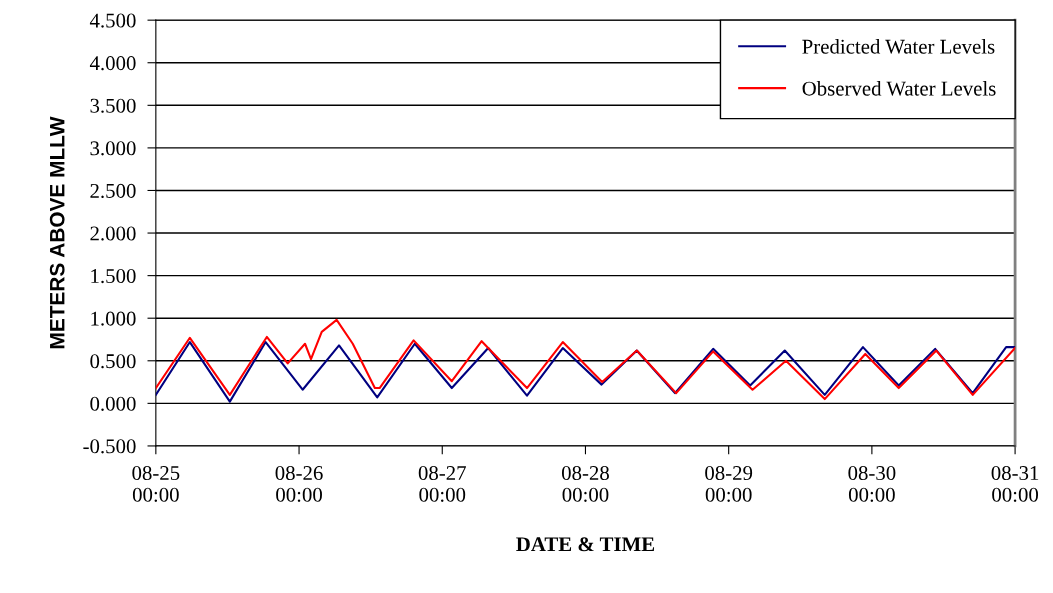  What do you see at coordinates (113, 361) in the screenshot?
I see `y-tick-label: 0.500` at bounding box center [113, 361].